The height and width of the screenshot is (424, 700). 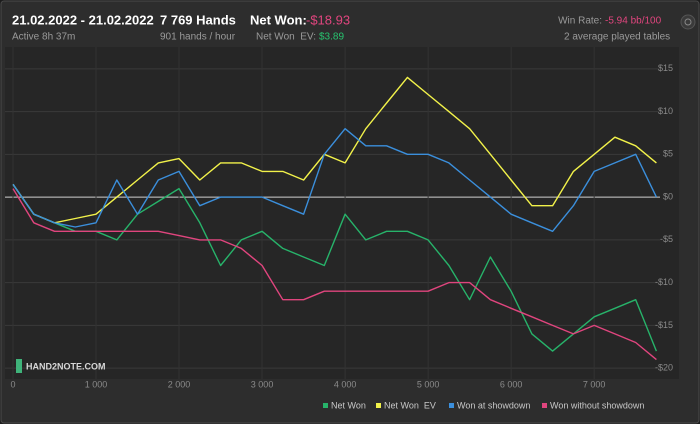 What do you see at coordinates (66, 366) in the screenshot?
I see `watermark: HAND2NOTE.COM` at bounding box center [66, 366].